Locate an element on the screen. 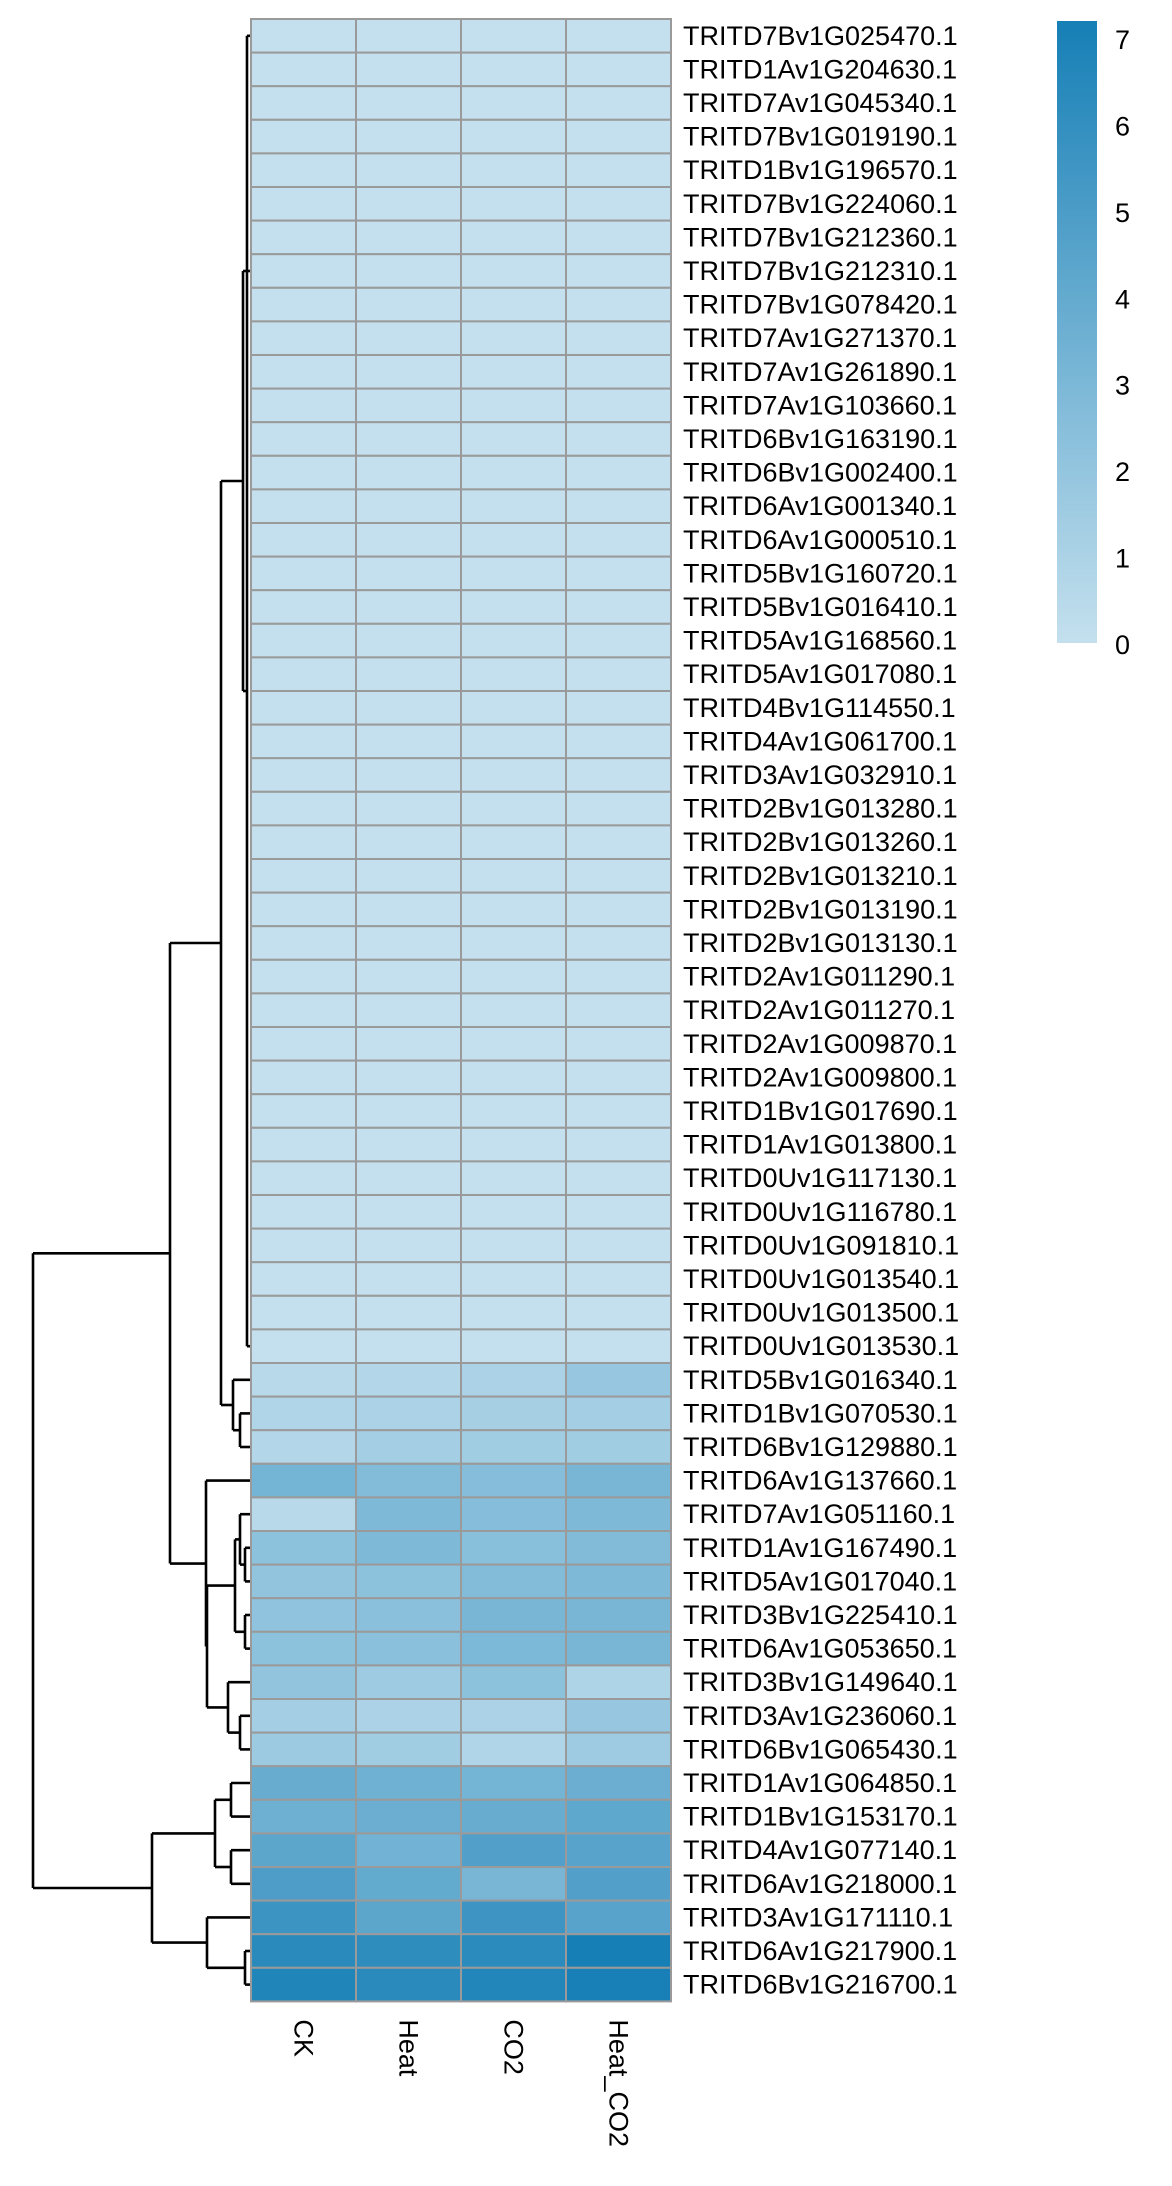 This screenshot has width=1172, height=2186. row-label: TRITD5Bv1G016410.1 is located at coordinates (820, 607).